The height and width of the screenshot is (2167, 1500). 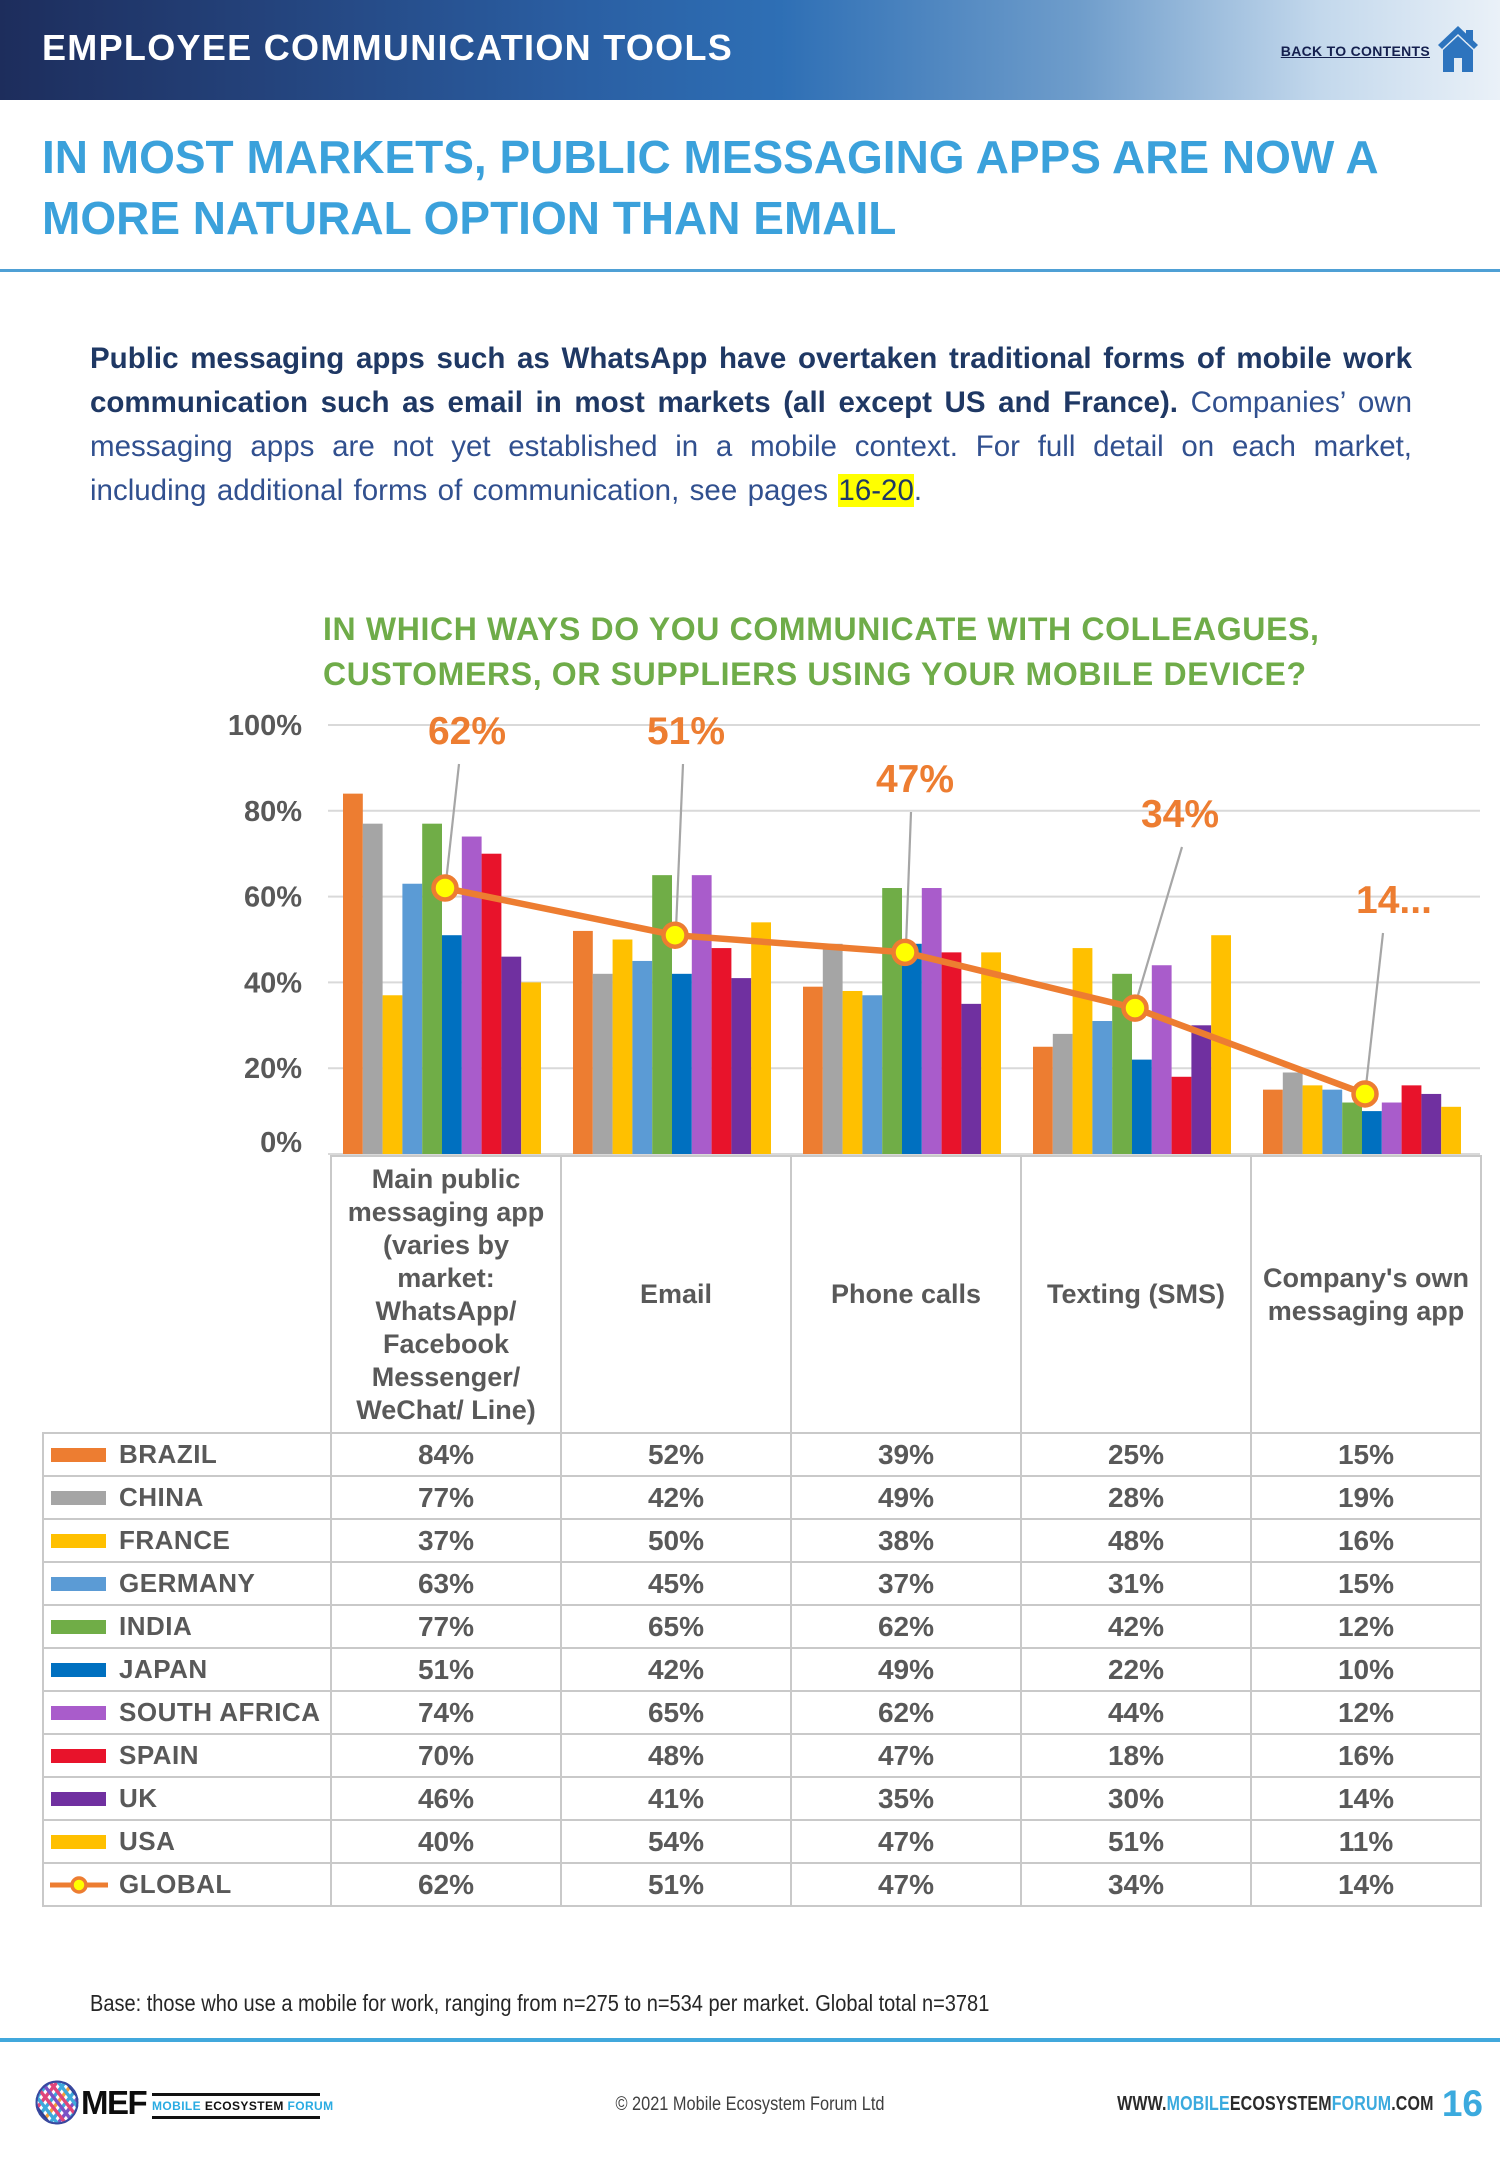 I want to click on row-label: SPAIN, so click(x=159, y=1755).